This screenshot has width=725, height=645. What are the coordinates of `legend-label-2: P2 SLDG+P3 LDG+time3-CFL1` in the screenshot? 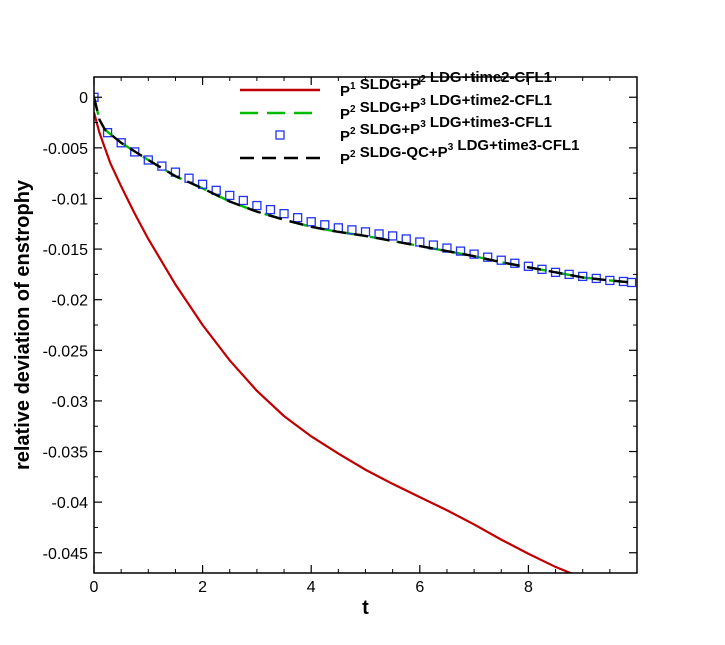 It's located at (446, 129).